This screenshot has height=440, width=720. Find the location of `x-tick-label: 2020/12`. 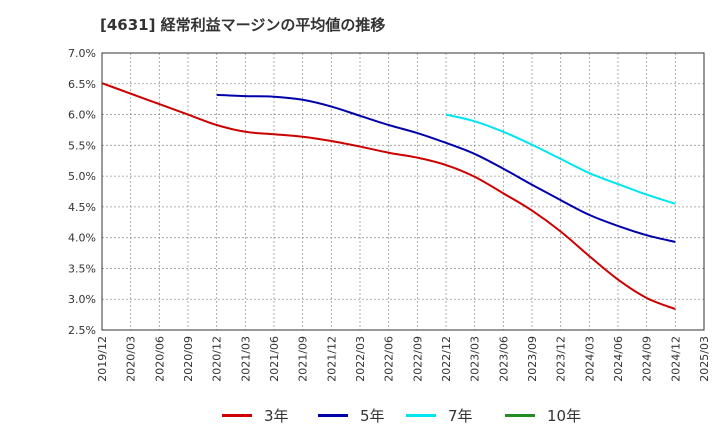

x-tick-label: 2020/12 is located at coordinates (217, 359).